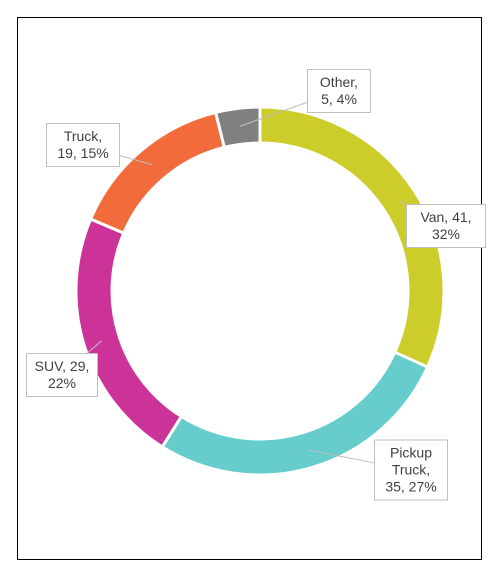  I want to click on data-label: Pickup Truck, 35, 27%, so click(411, 470).